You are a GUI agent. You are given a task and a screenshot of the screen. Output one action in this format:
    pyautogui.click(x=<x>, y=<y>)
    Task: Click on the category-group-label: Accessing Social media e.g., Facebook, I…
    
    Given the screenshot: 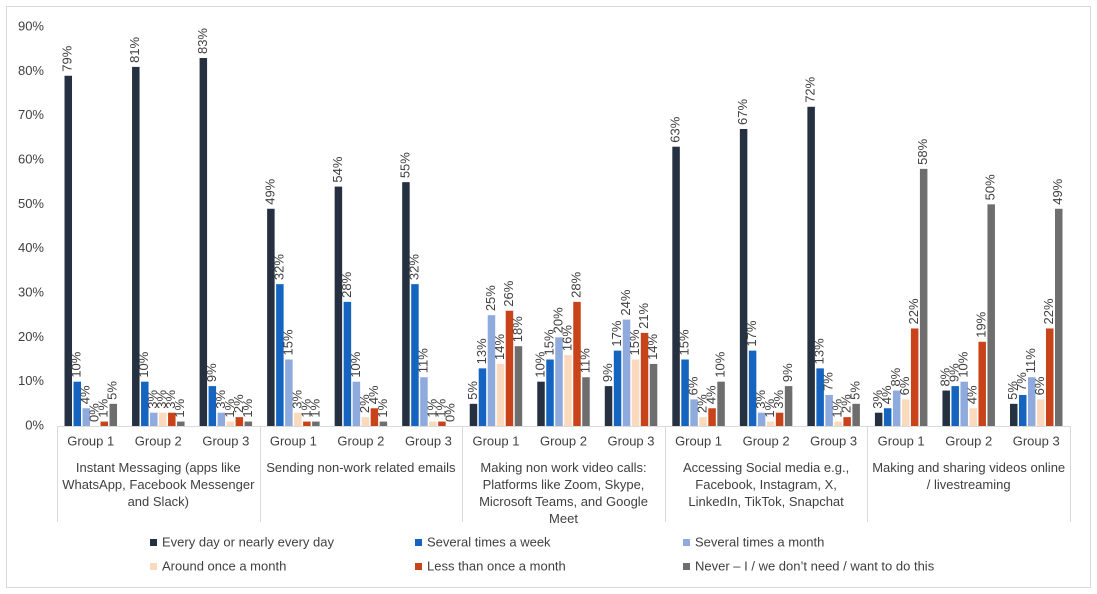 What is the action you would take?
    pyautogui.click(x=766, y=484)
    